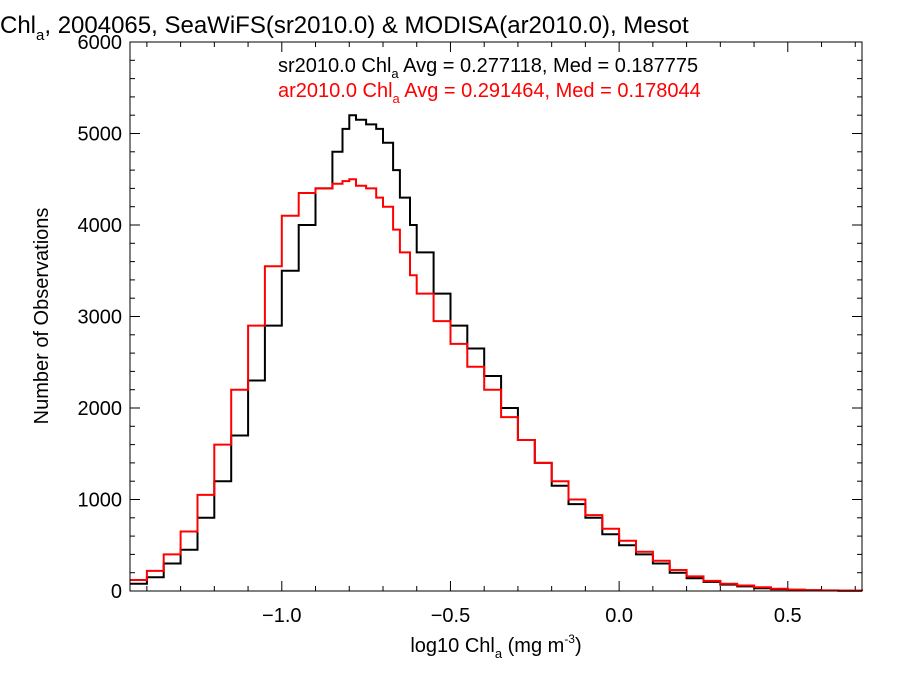  Describe the element at coordinates (452, 646) in the screenshot. I see `x-axis-label-main: log10 Chl` at that location.